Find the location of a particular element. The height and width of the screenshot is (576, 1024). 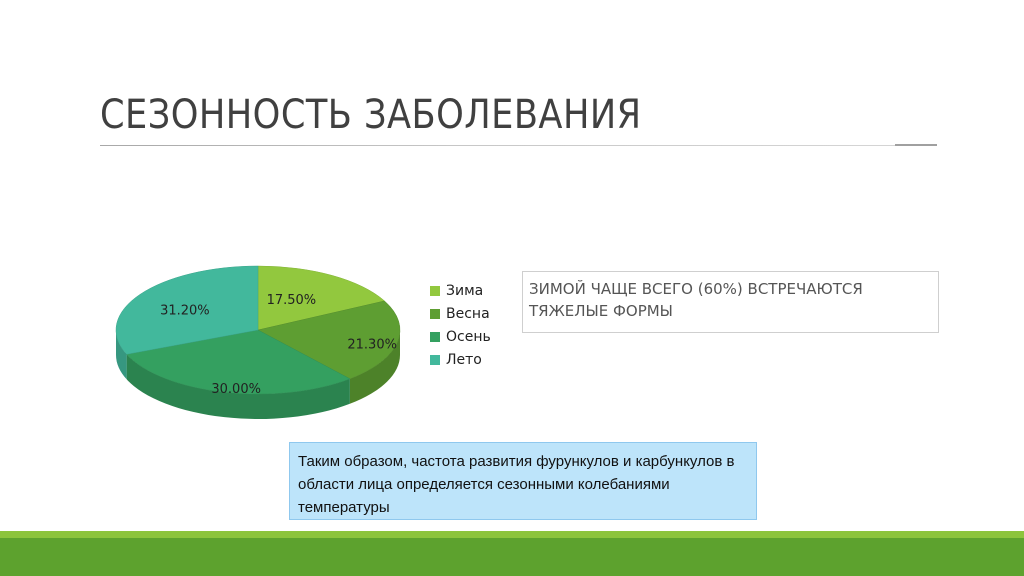

pie-data-label: 21.30% is located at coordinates (372, 344).